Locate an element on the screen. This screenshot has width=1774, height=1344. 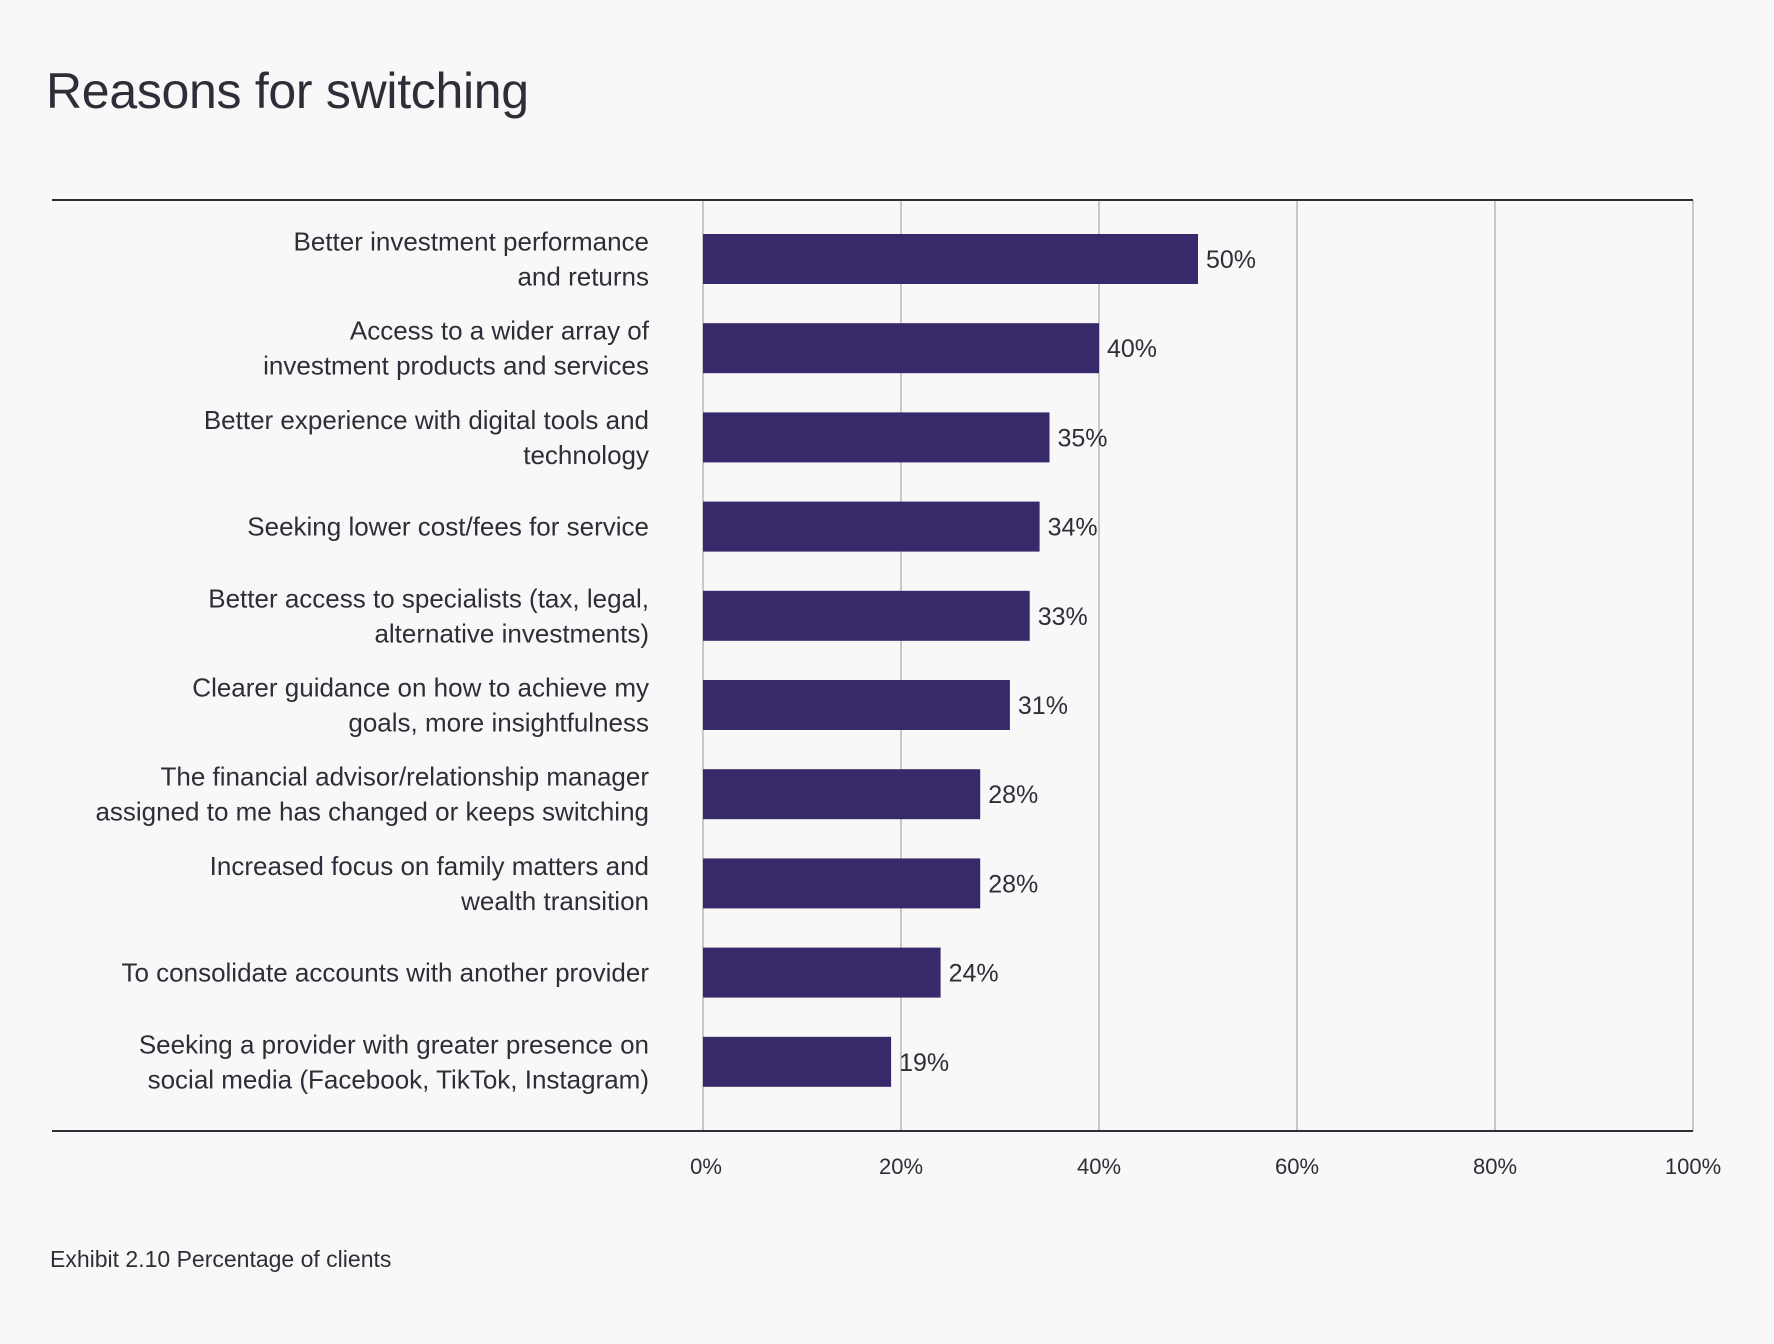
value-label: 24% is located at coordinates (974, 974).